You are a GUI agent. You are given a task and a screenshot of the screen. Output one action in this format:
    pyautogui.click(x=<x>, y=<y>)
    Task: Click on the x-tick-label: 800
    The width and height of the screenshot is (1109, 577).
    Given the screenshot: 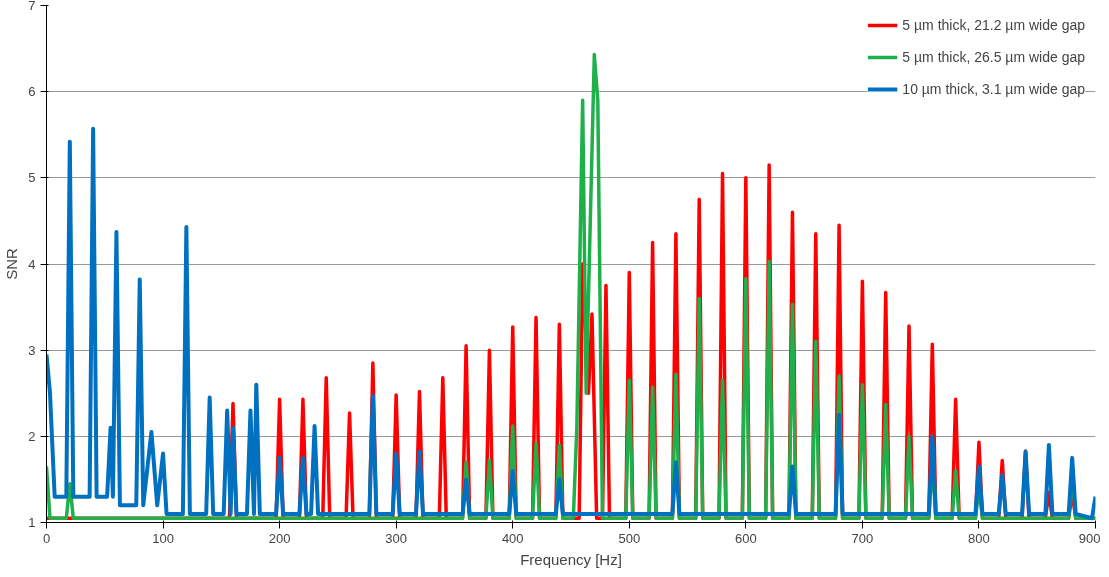 What is the action you would take?
    pyautogui.click(x=979, y=538)
    